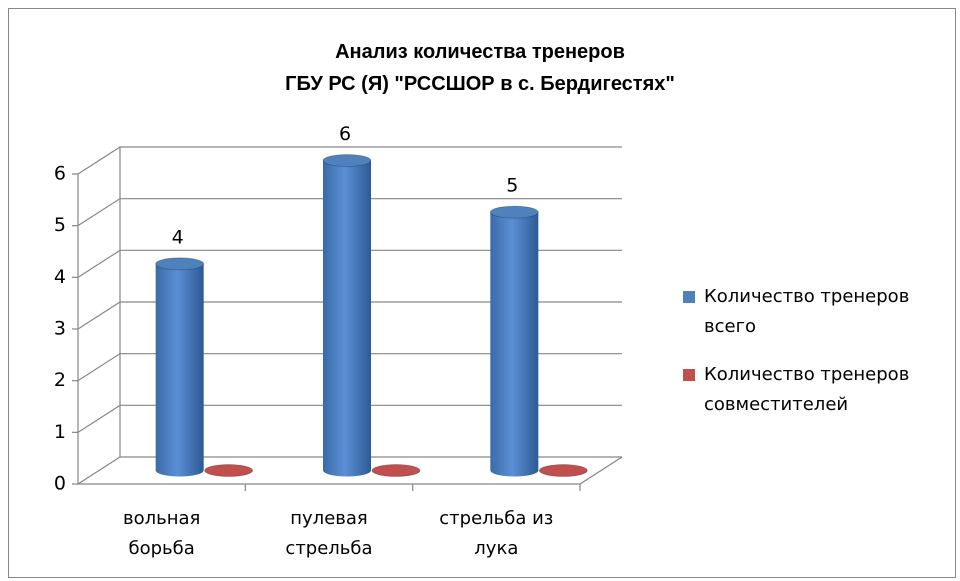 The image size is (960, 581). I want to click on x-tick-label: пулевая стрельба, so click(329, 533).